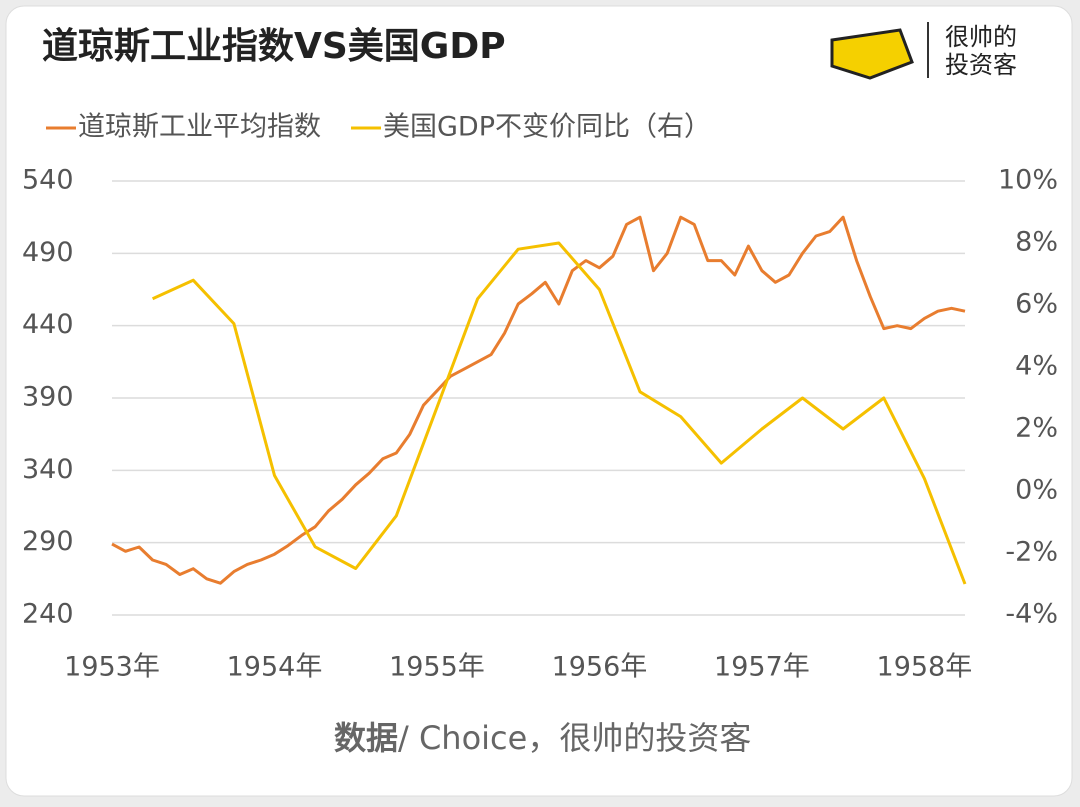  I want to click on source: / Choice，很帅的投资客, so click(574, 738).